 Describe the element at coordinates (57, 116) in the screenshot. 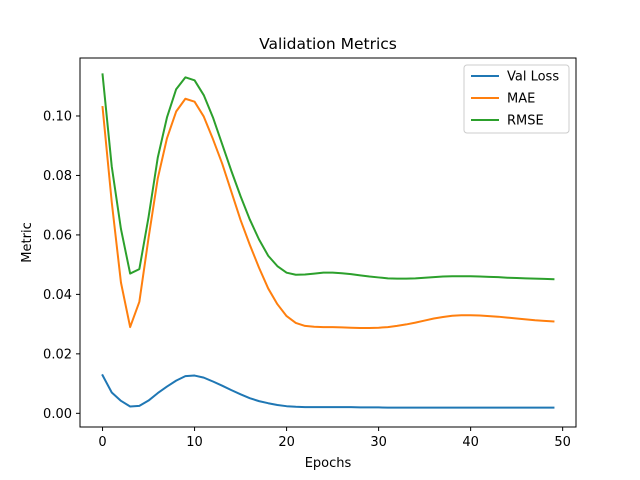

I see `y-tick-label: 0.10` at that location.